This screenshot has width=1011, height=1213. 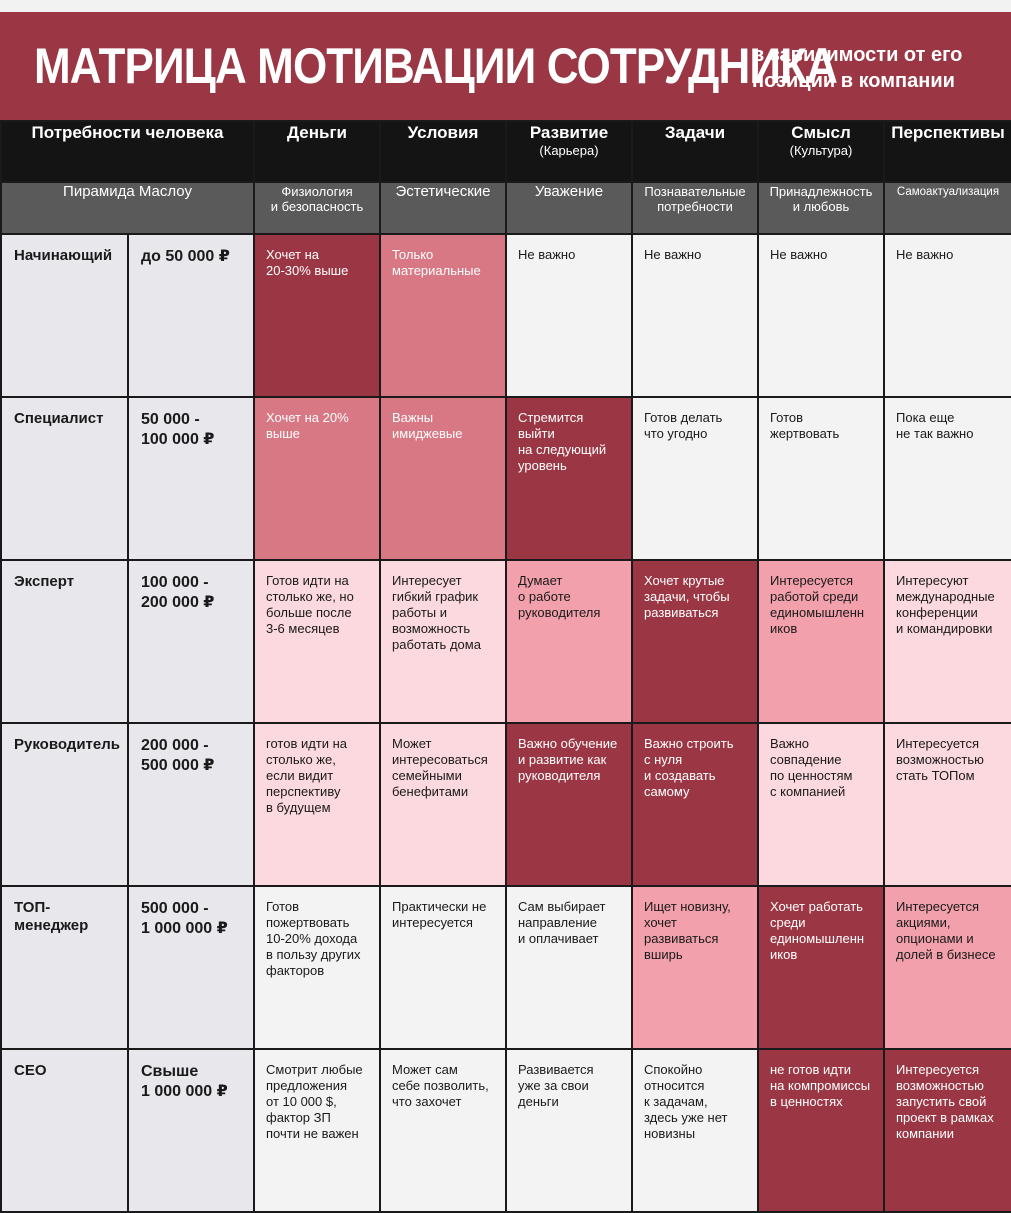 What do you see at coordinates (853, 81) in the screenshot?
I see `subtitle-line-2: позиции в компании` at bounding box center [853, 81].